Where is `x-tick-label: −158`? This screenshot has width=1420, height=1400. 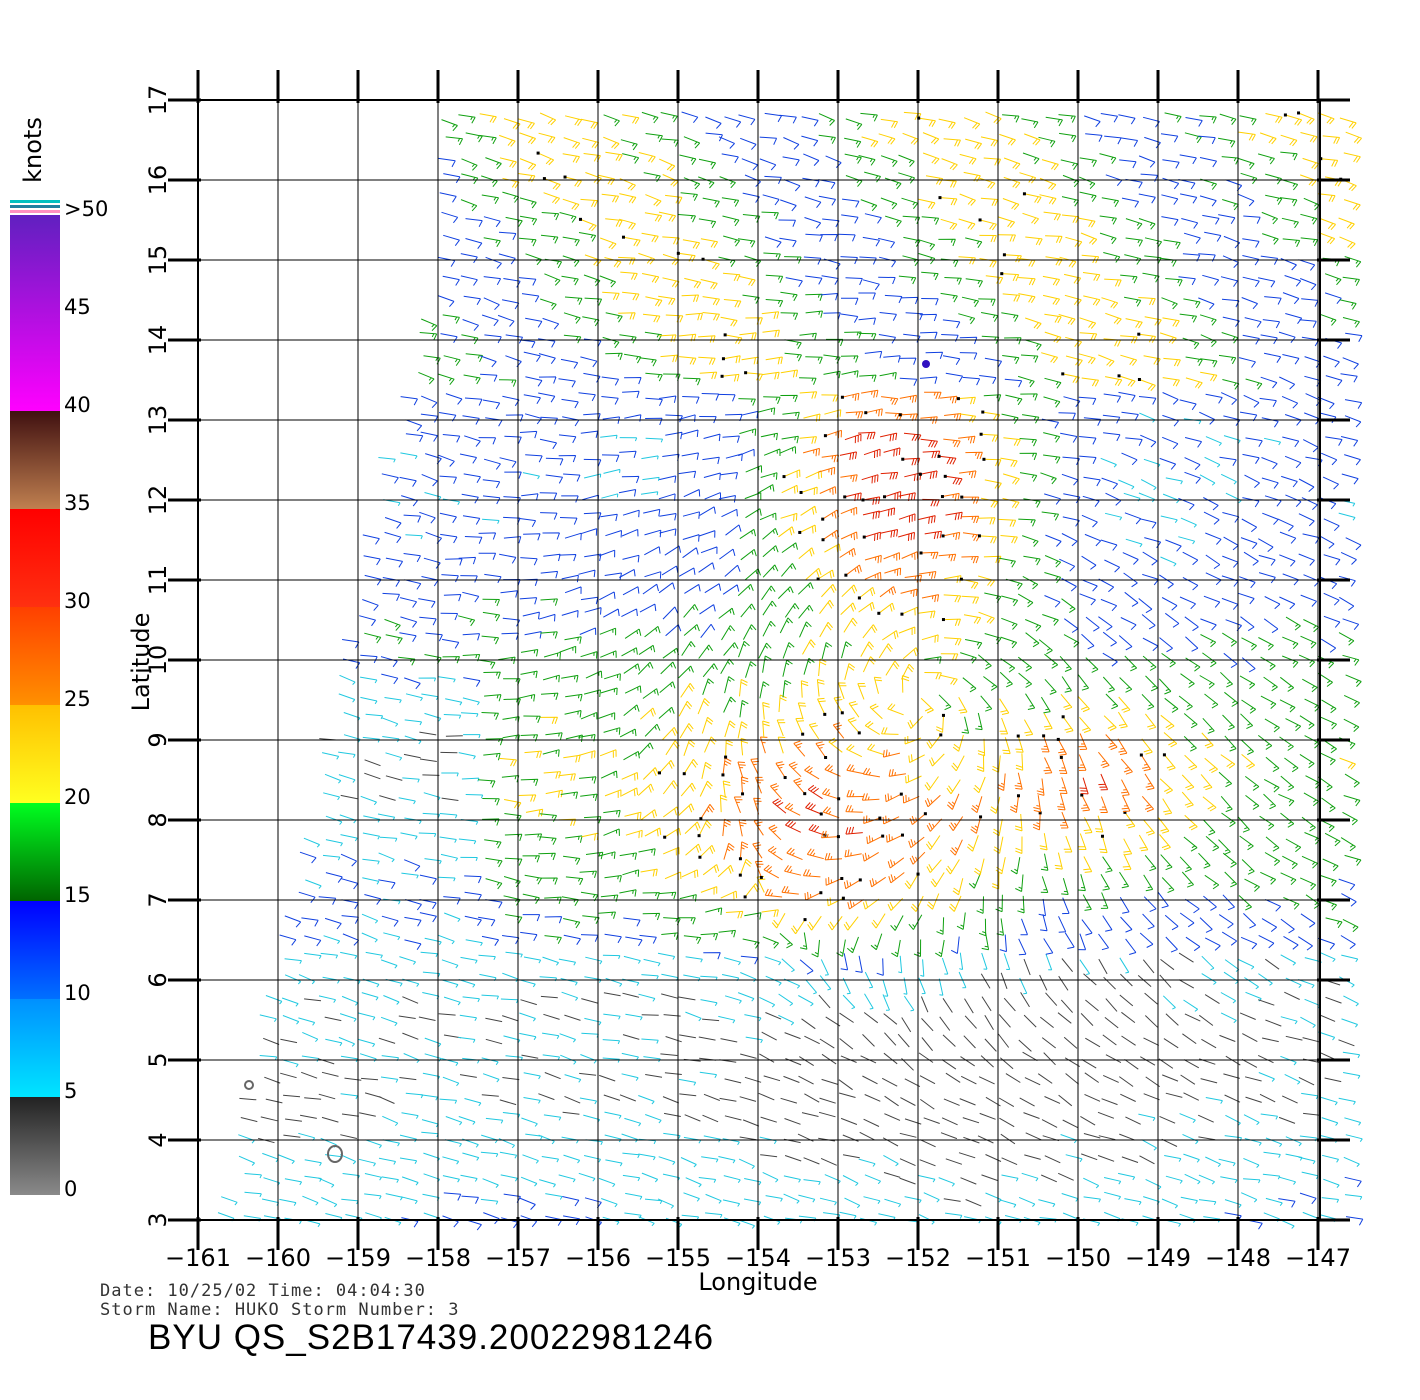
x-tick-label: −158 is located at coordinates (438, 1258).